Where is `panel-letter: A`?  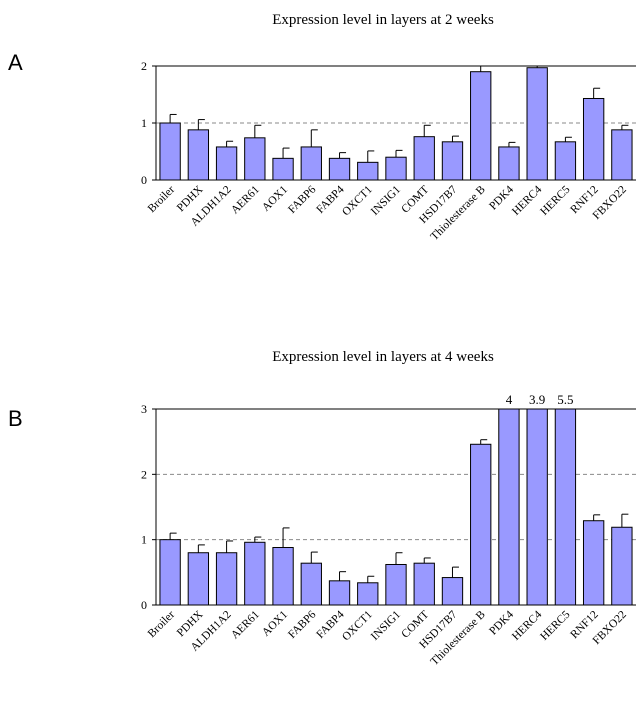
panel-letter: A is located at coordinates (15, 62).